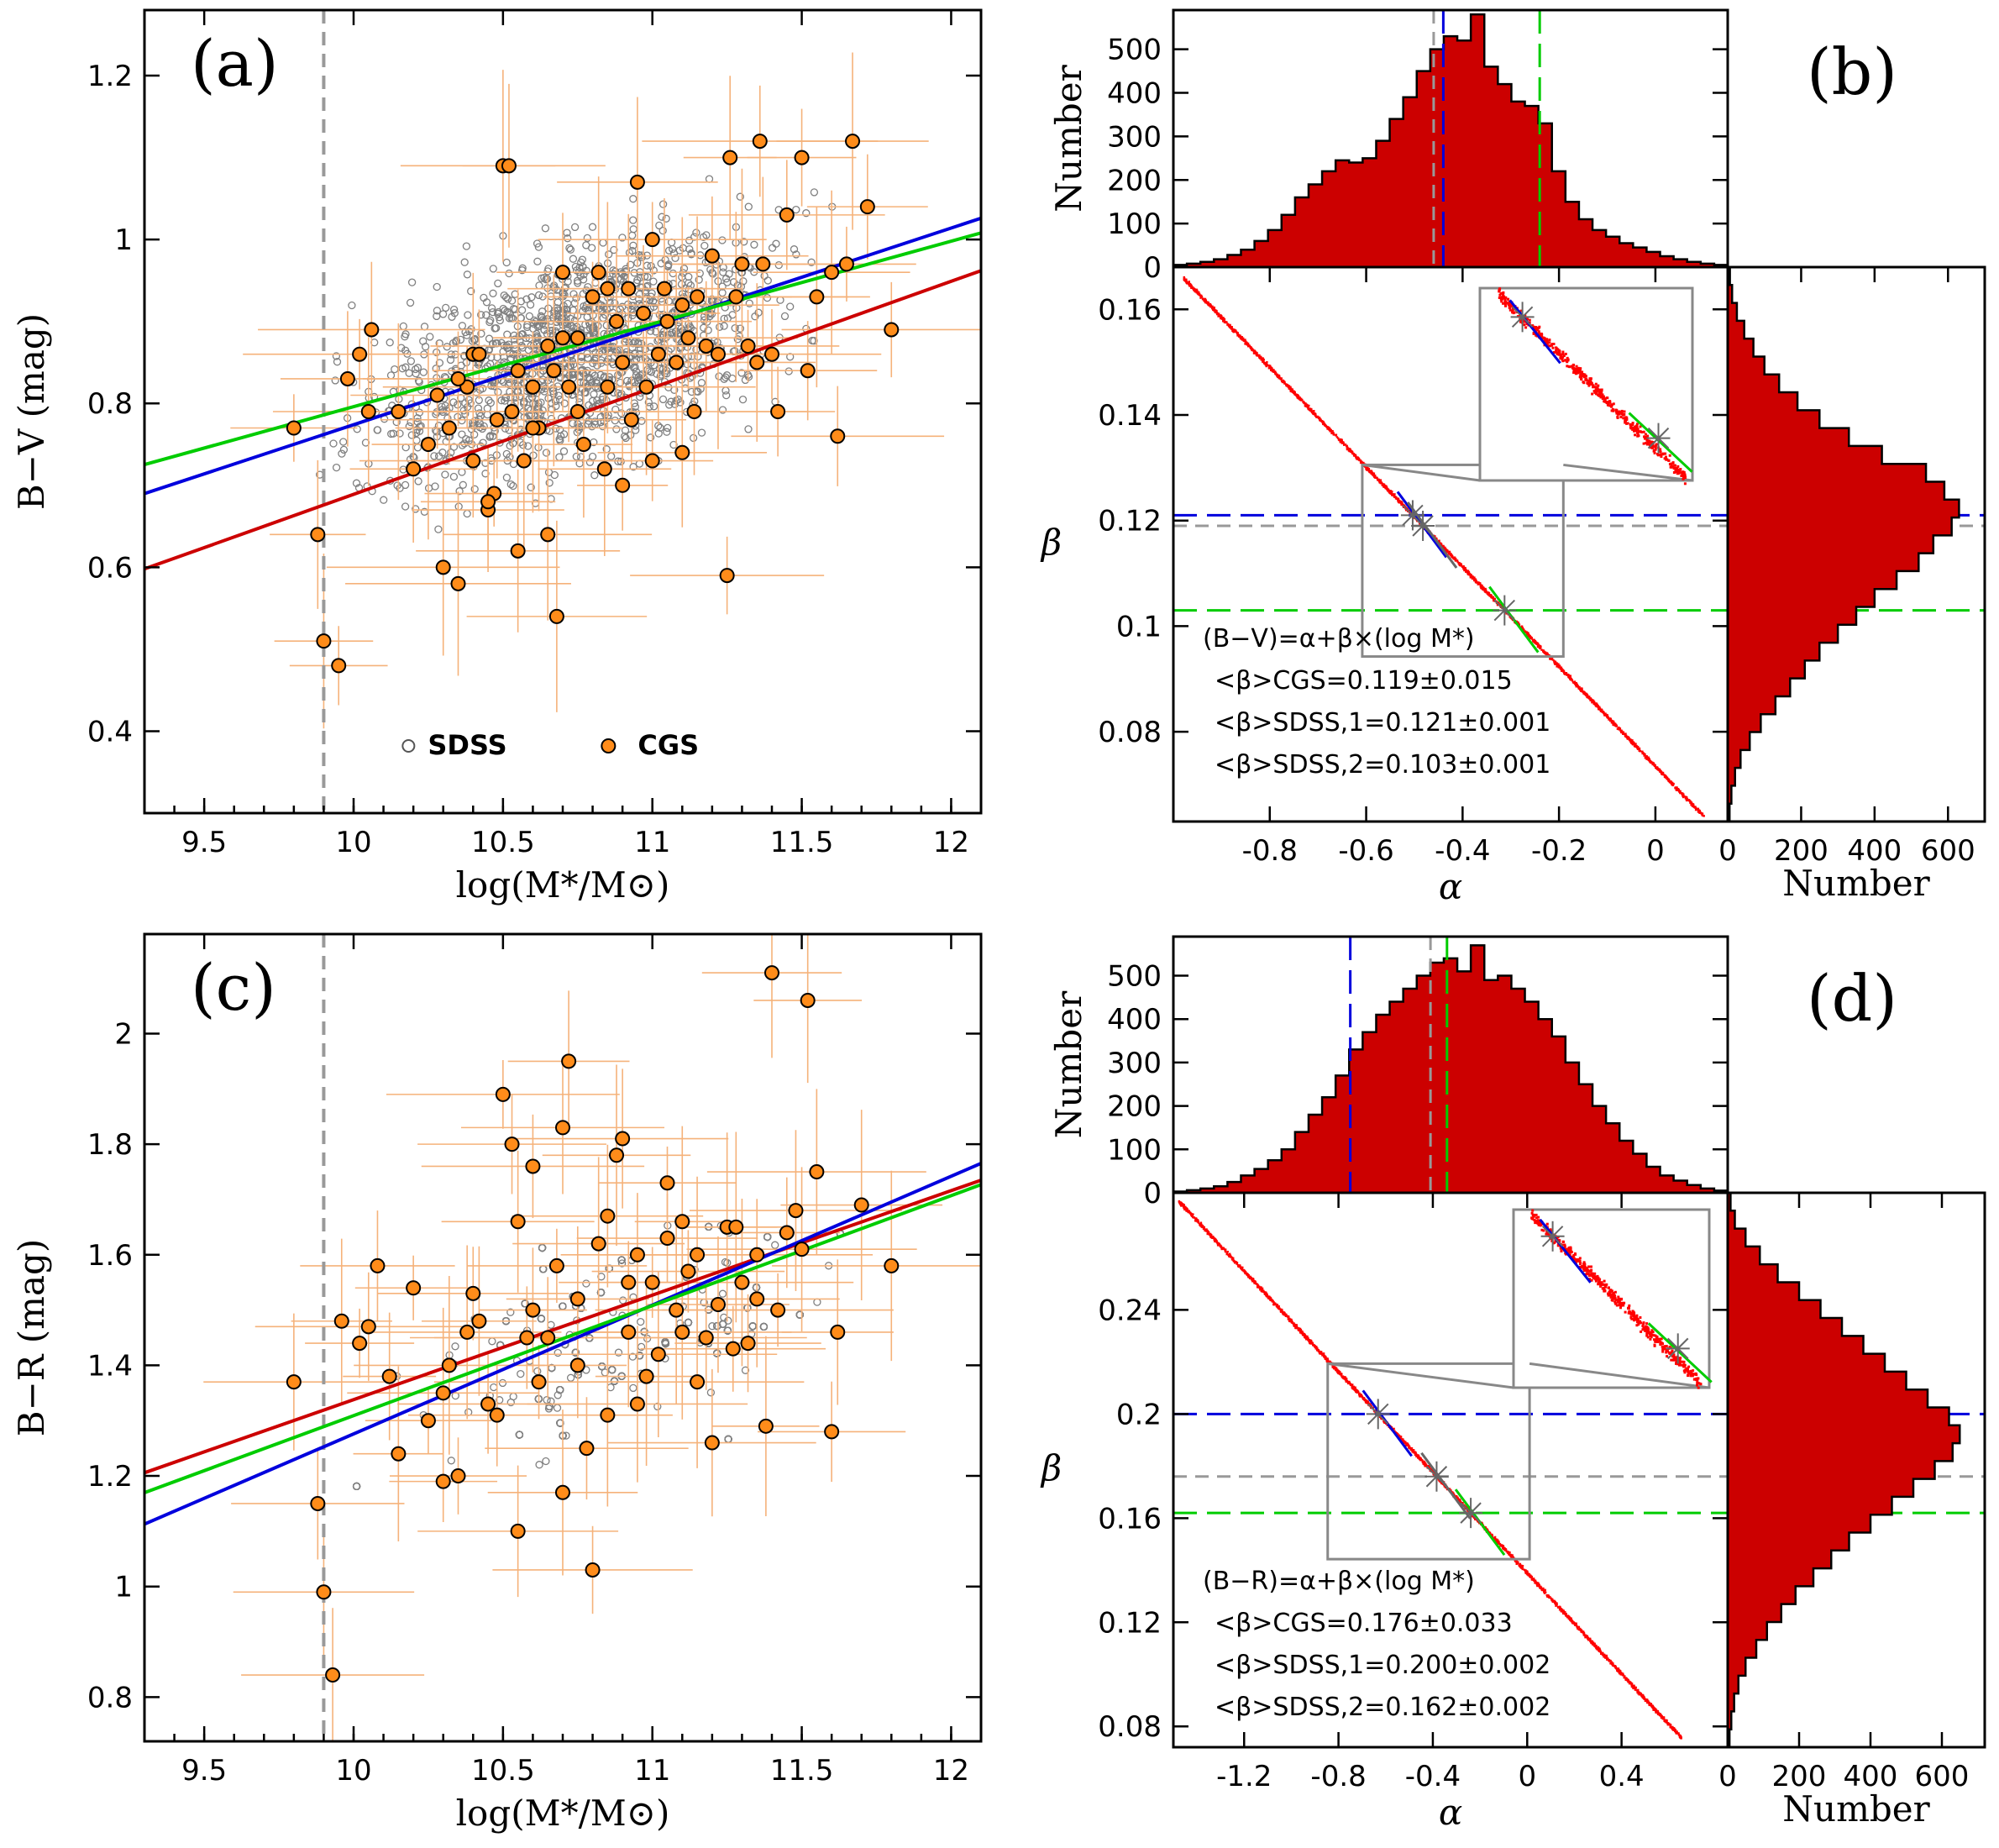 The image size is (1999, 1848). Describe the element at coordinates (1413, 515) in the screenshot. I see `marker-blue-d2` at that location.